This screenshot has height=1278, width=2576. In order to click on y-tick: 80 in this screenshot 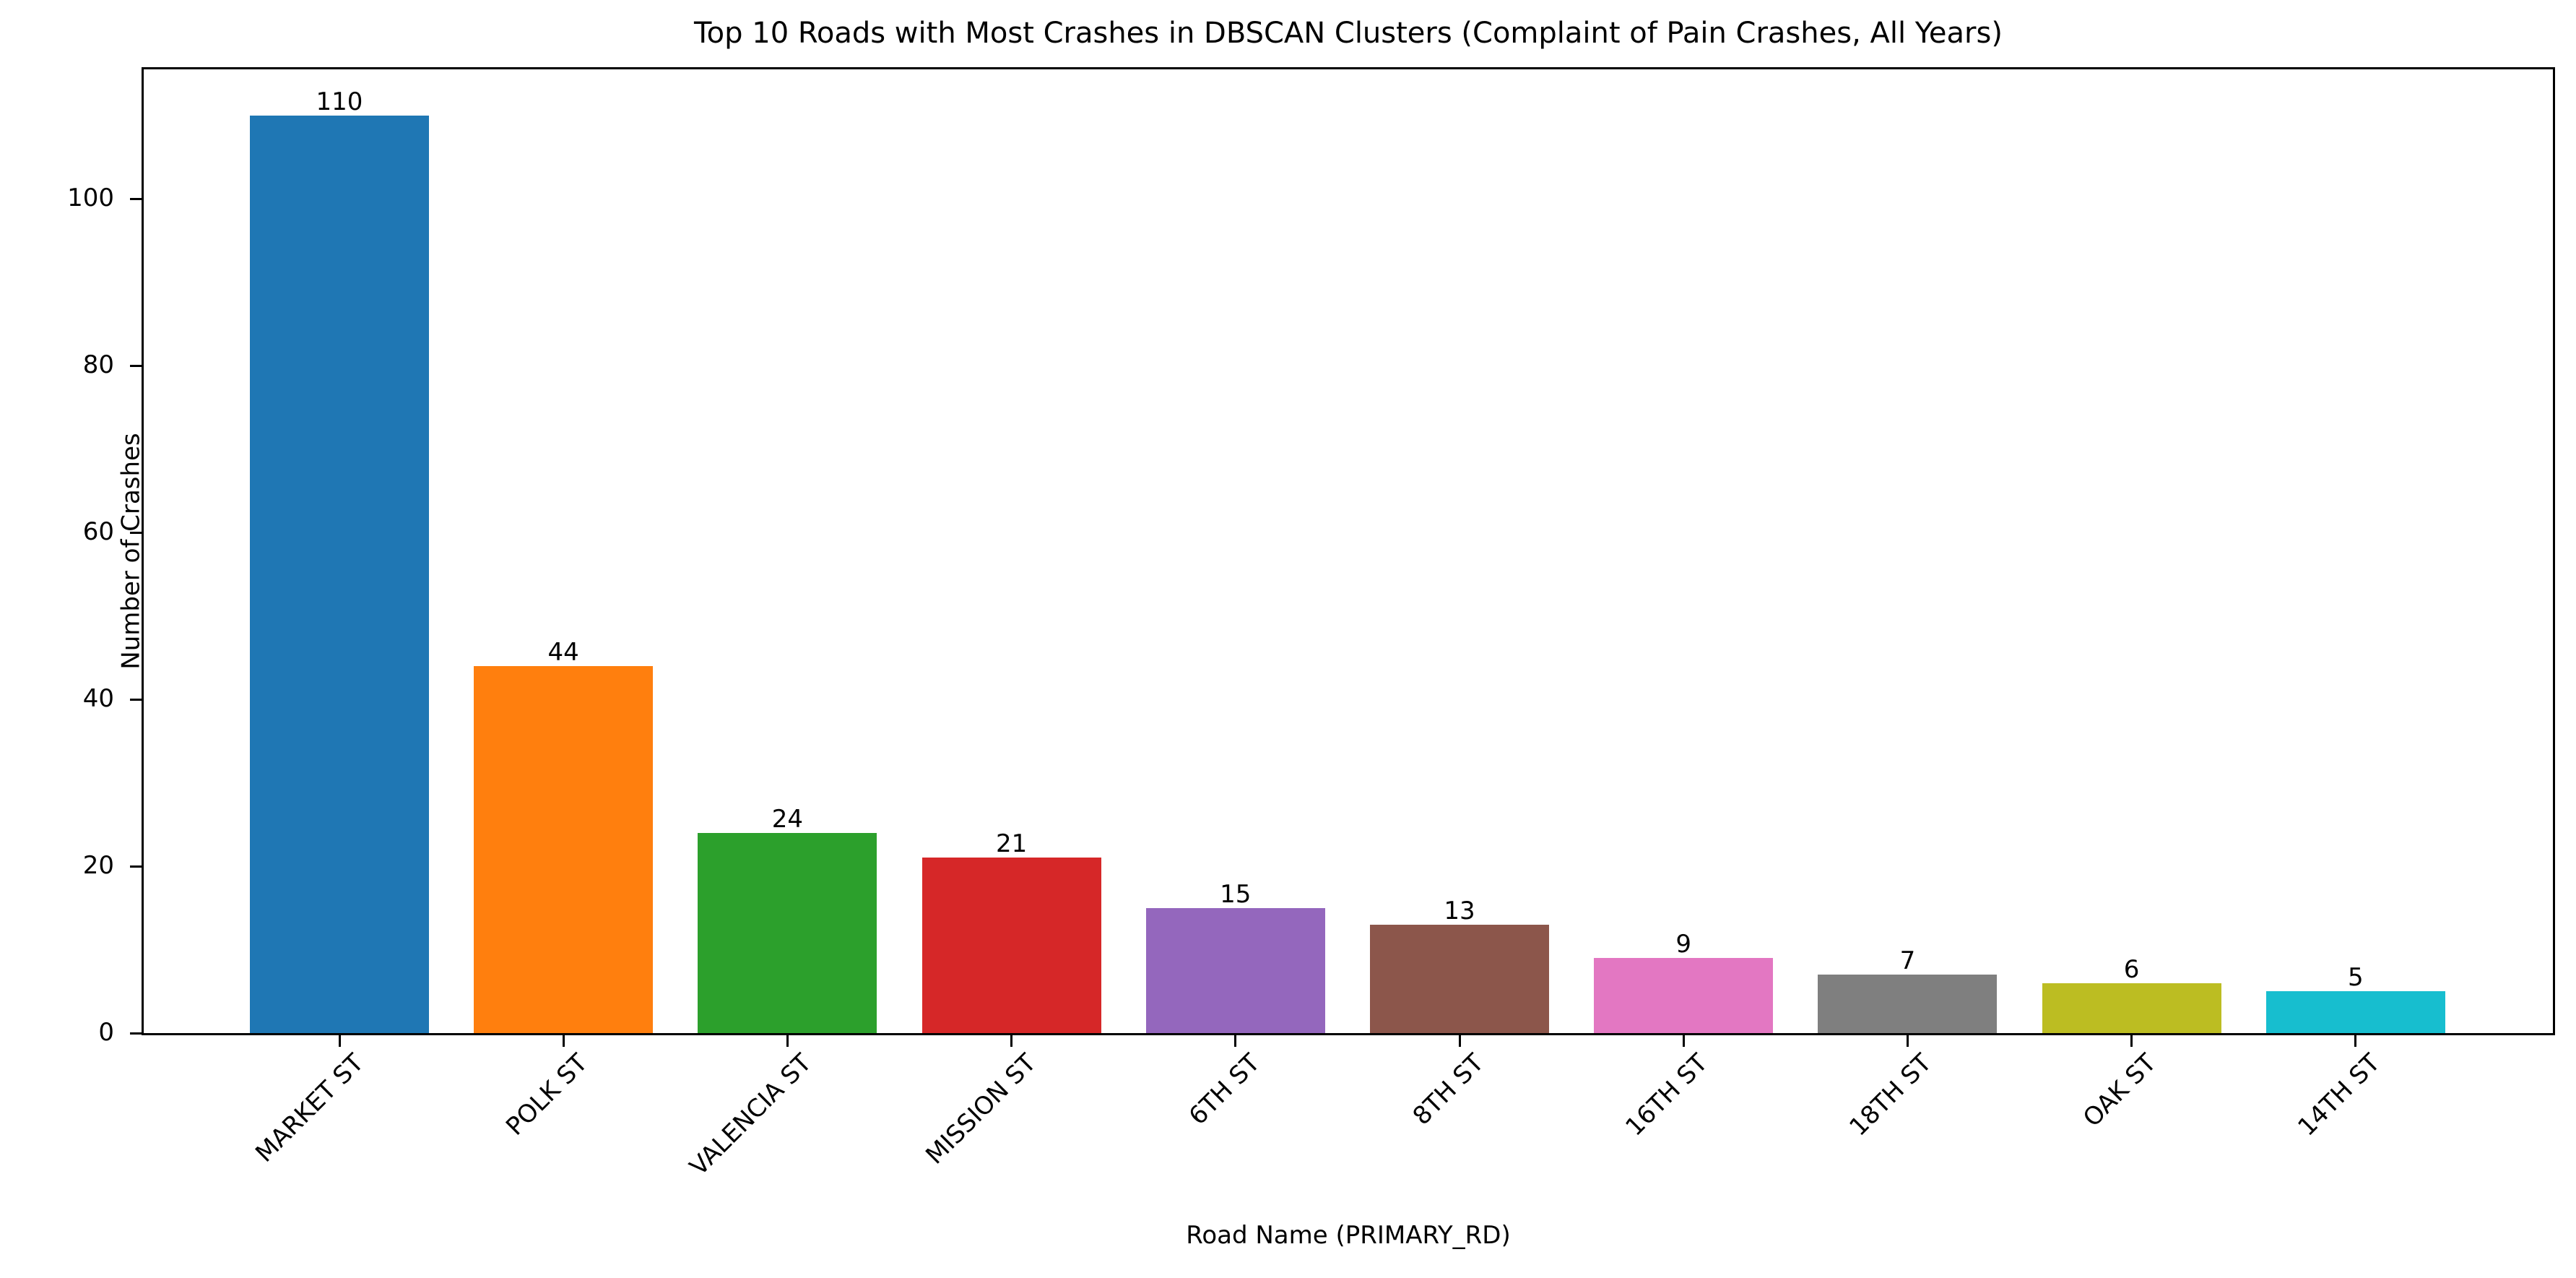, I will do `click(112, 365)`.